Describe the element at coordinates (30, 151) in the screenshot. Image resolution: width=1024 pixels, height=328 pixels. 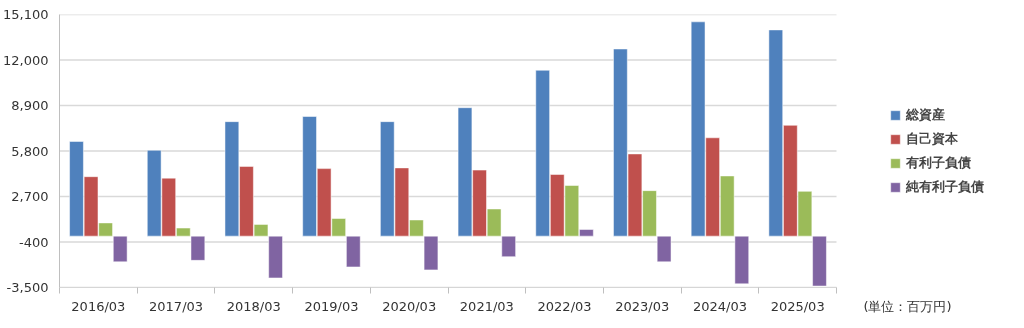
I see `y-tick-label: 5,800` at that location.